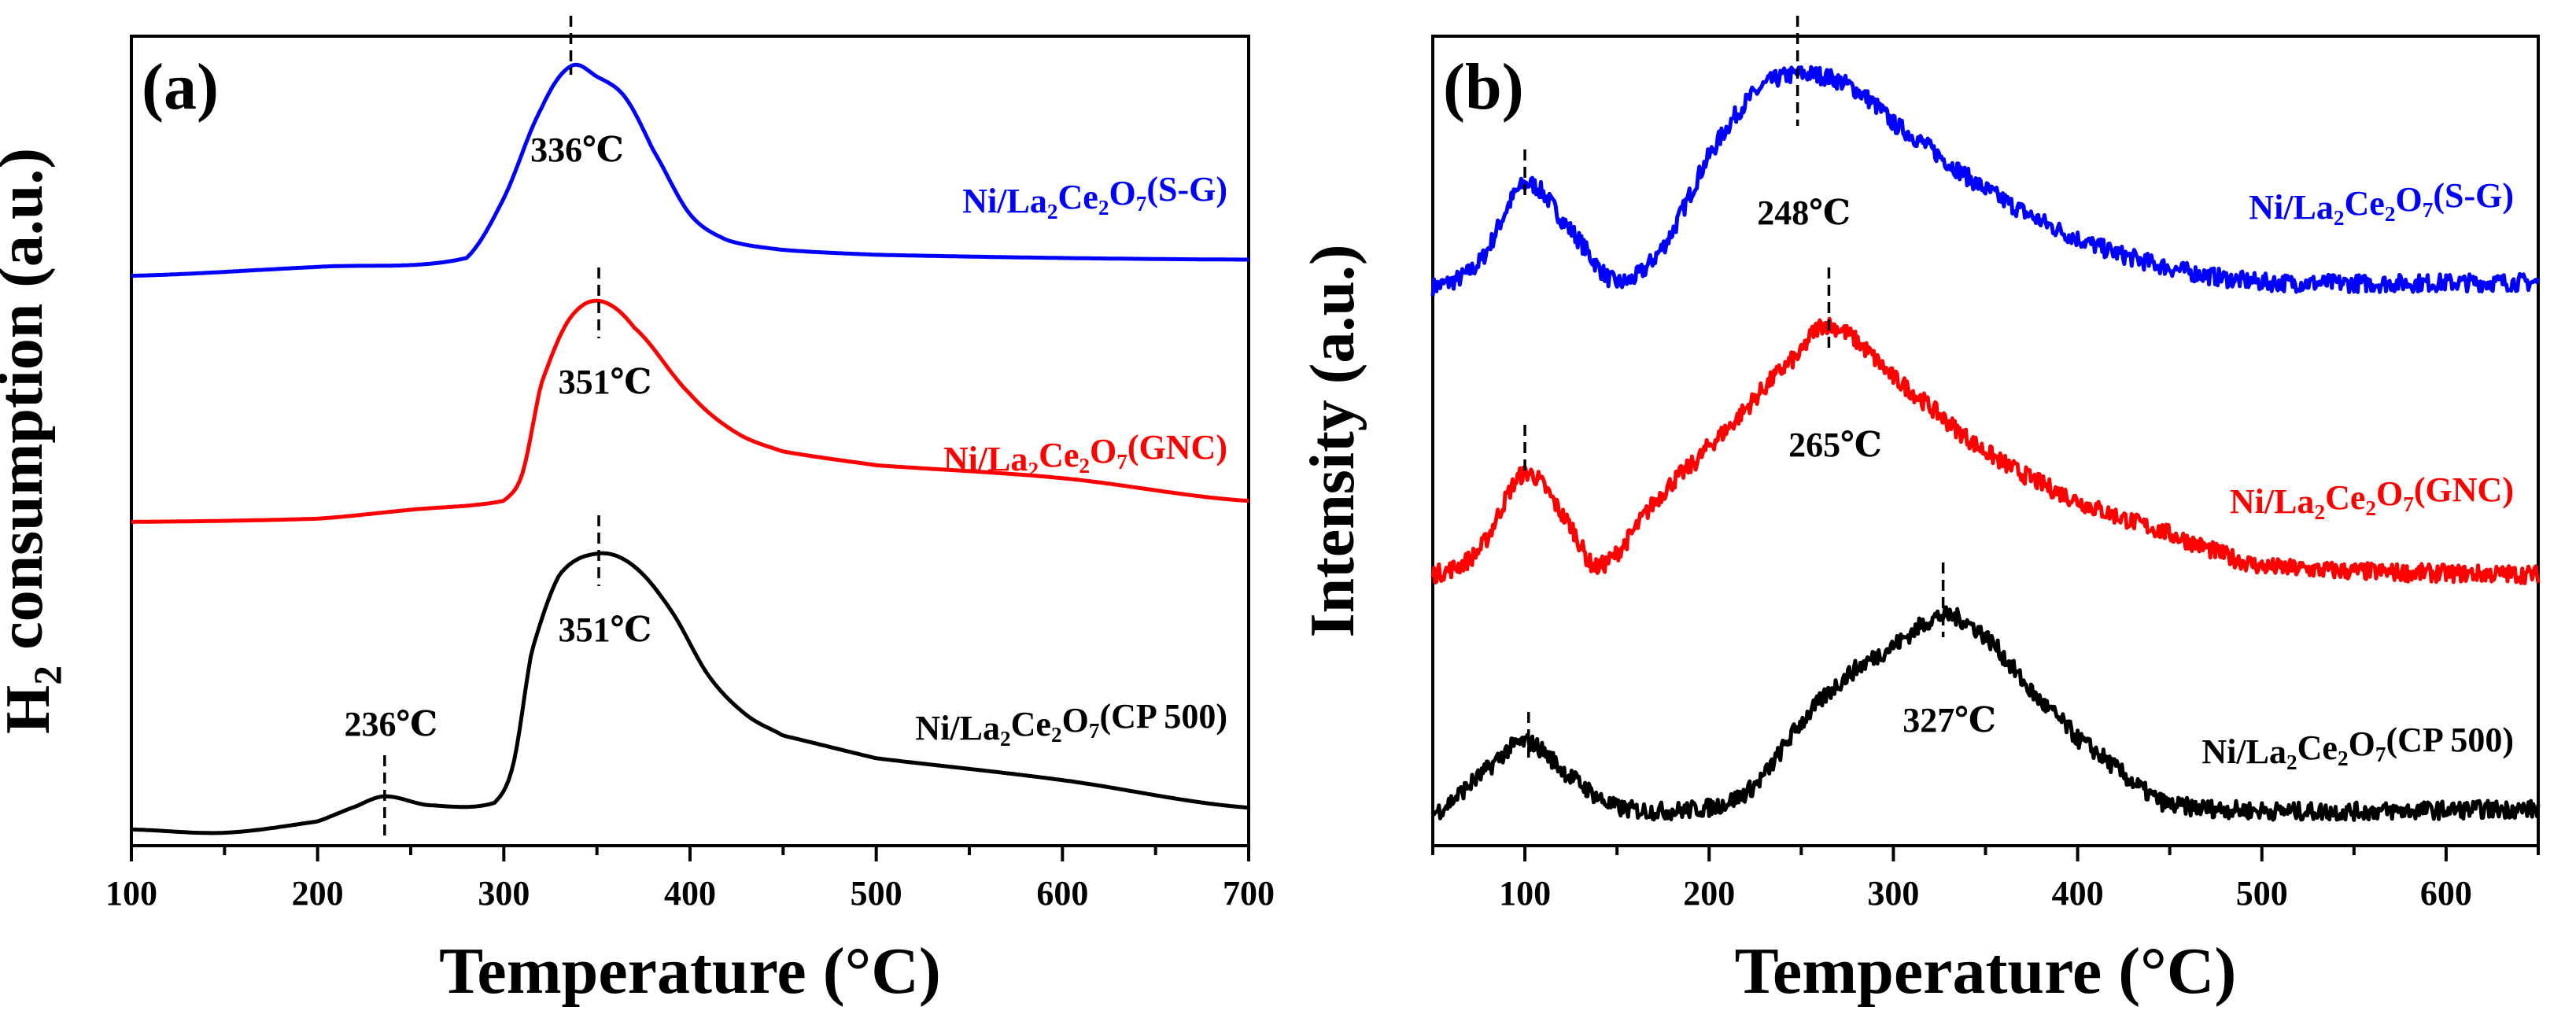 Image resolution: width=2576 pixels, height=1029 pixels. What do you see at coordinates (1835, 445) in the screenshot?
I see `peak-annotation: 265℃` at bounding box center [1835, 445].